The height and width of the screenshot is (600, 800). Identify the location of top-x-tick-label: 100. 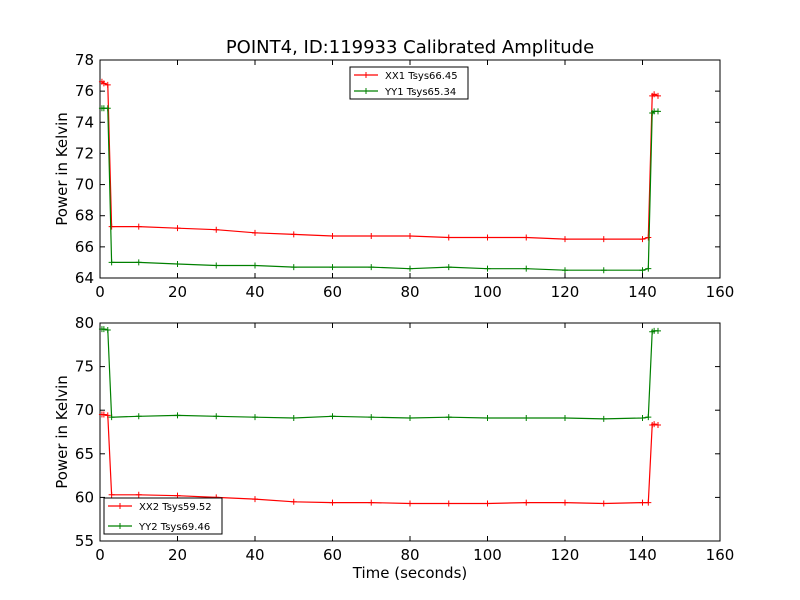
(487, 292).